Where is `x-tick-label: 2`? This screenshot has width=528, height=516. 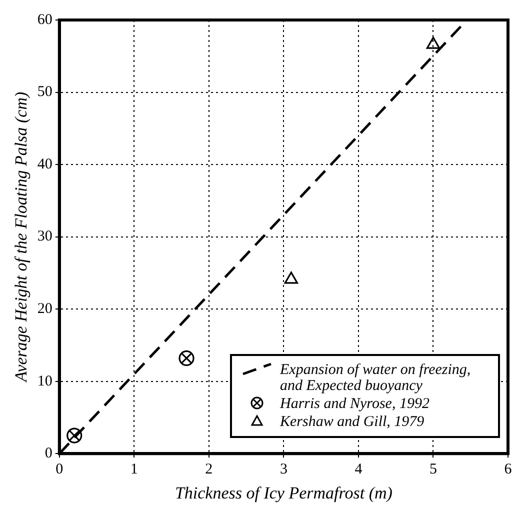
x-tick-label: 2 is located at coordinates (209, 470).